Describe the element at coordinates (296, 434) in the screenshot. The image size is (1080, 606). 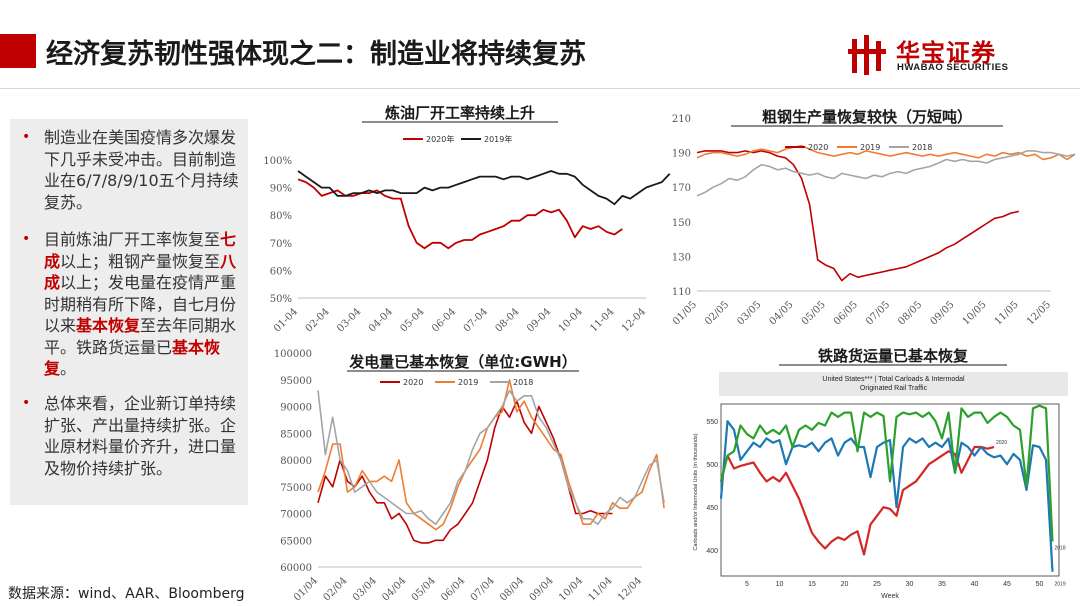
I see `y-tick-label: 85000` at that location.